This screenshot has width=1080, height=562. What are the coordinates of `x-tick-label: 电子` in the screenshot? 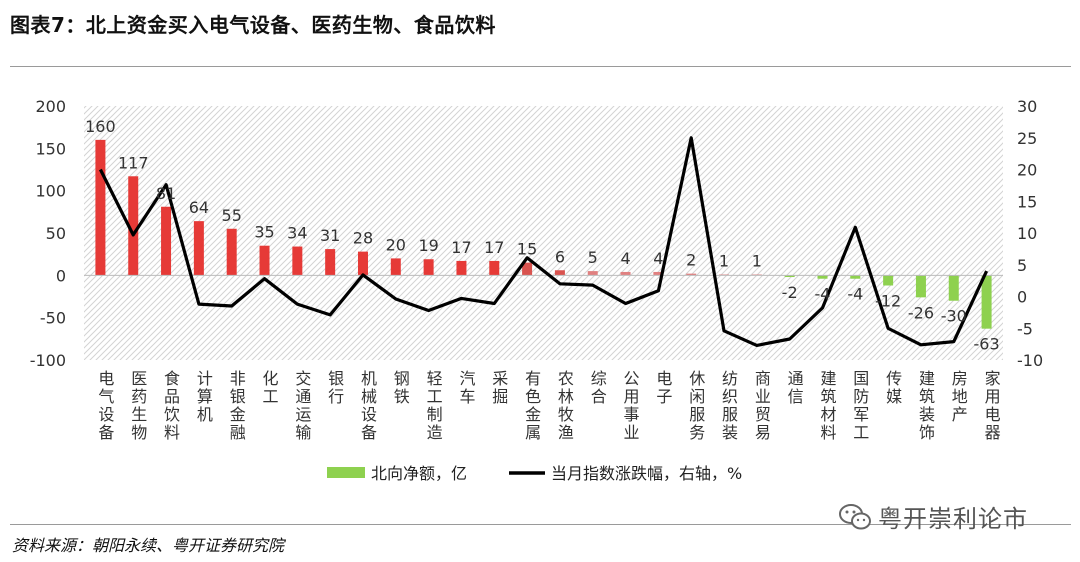 It's located at (664, 387).